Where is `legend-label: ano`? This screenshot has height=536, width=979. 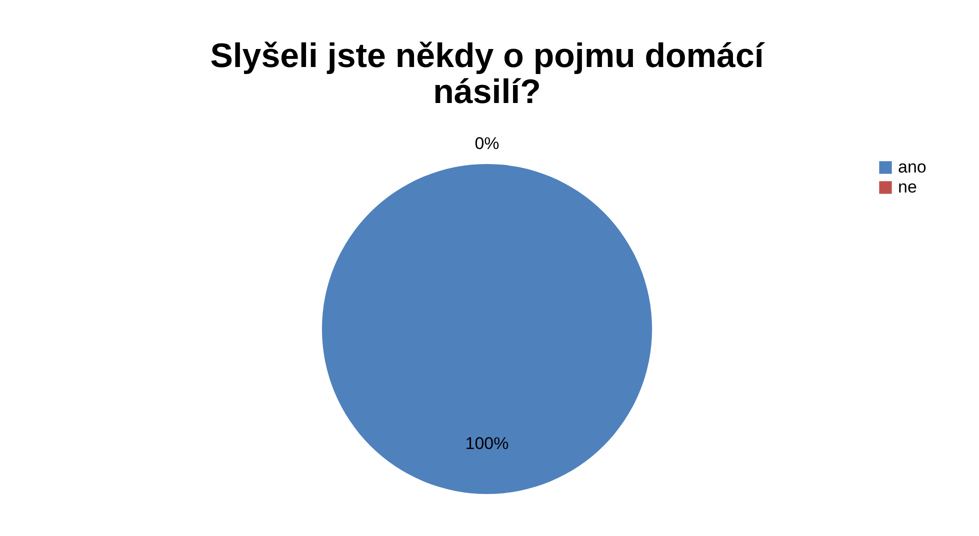 legend-label: ano is located at coordinates (912, 167).